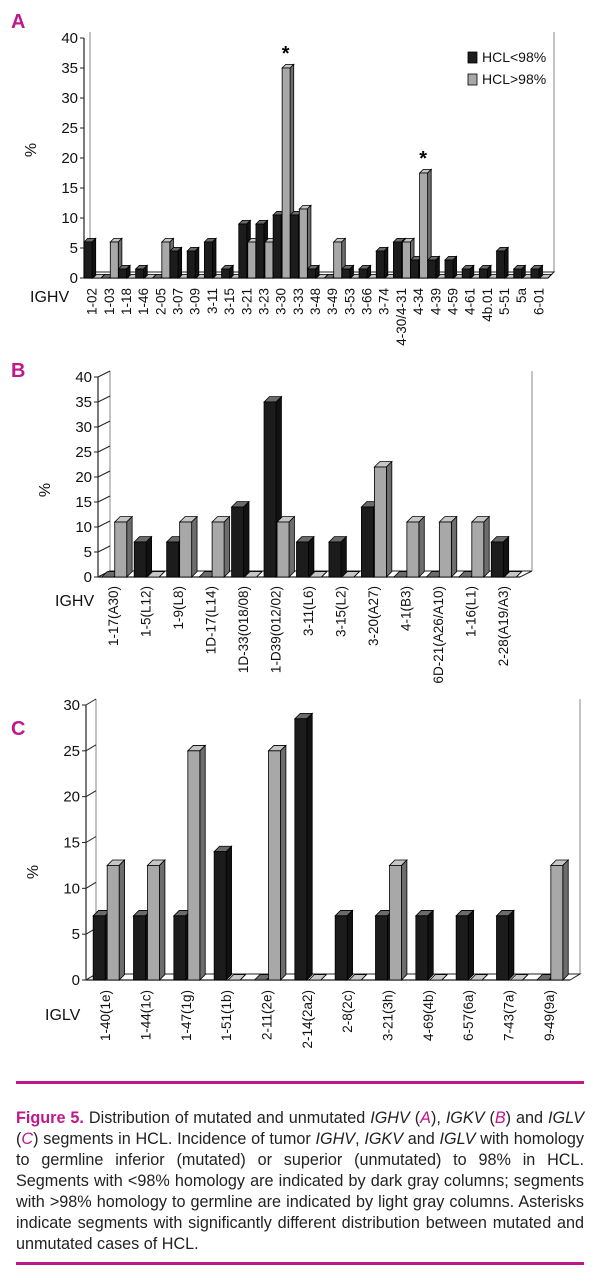 Image resolution: width=598 pixels, height=1280 pixels. I want to click on y-tick-label: 30, so click(83, 427).